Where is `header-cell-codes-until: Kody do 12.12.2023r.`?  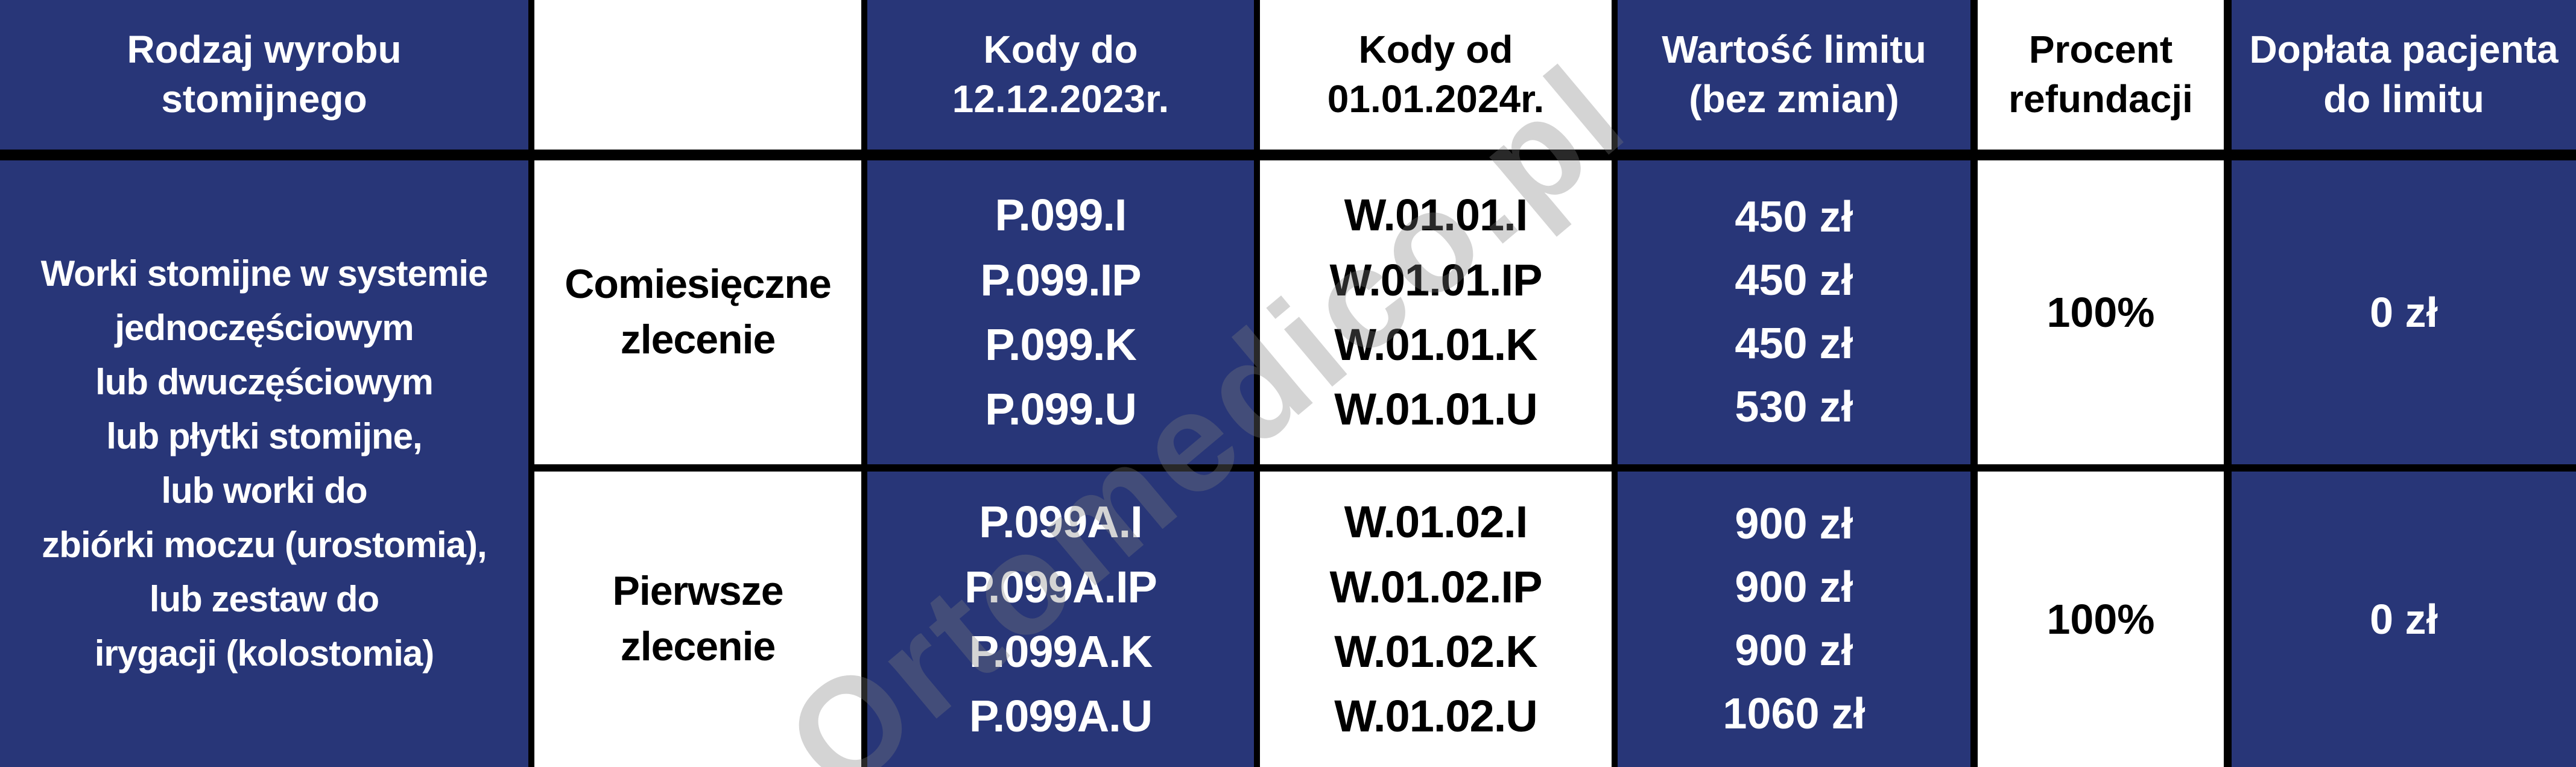
header-cell-codes-until: Kody do 12.12.2023r. is located at coordinates (1060, 75).